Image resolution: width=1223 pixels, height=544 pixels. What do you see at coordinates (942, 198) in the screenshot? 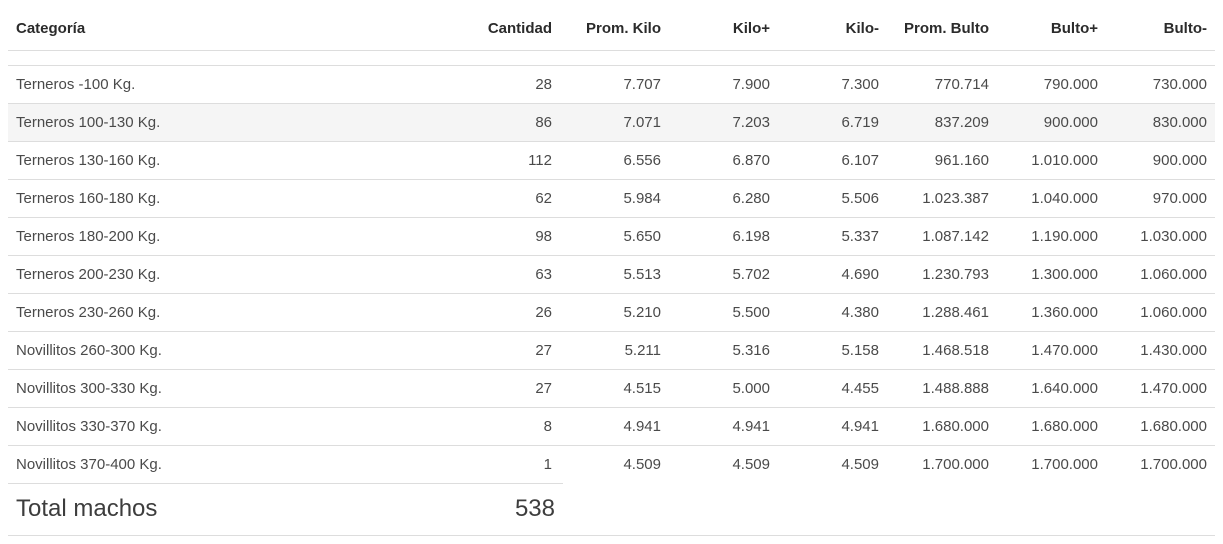
I see `value-cell: 1.023.387` at bounding box center [942, 198].